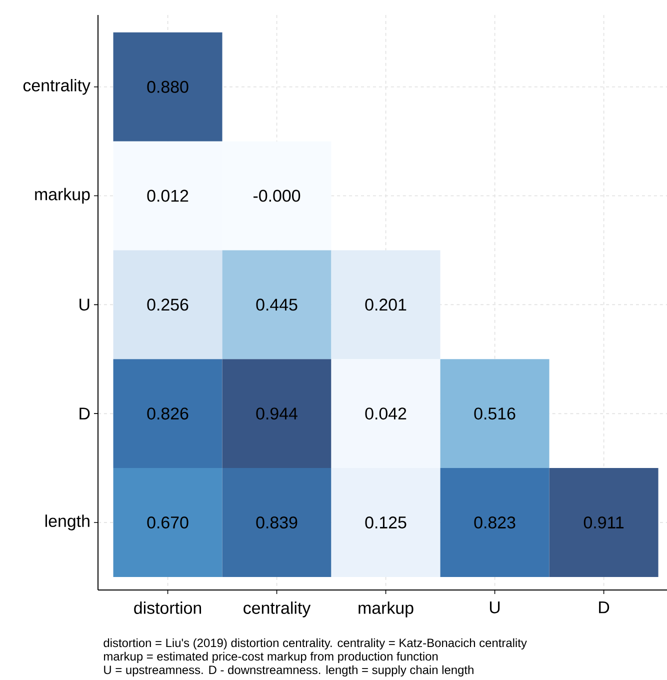 The height and width of the screenshot is (680, 667). Describe the element at coordinates (315, 644) in the screenshot. I see `text: distortion = Liu's (2019) distortion centrality. centrality = Katz-Bonacich centrality` at that location.